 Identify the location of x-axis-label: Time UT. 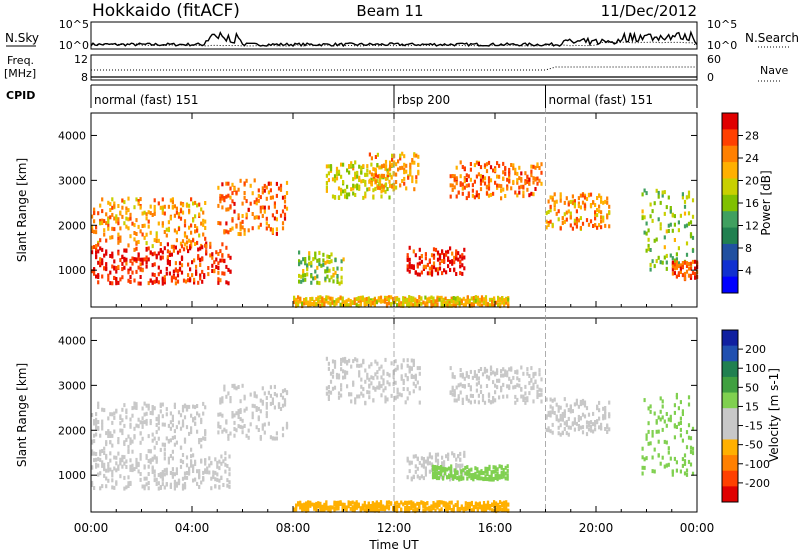
(393, 545).